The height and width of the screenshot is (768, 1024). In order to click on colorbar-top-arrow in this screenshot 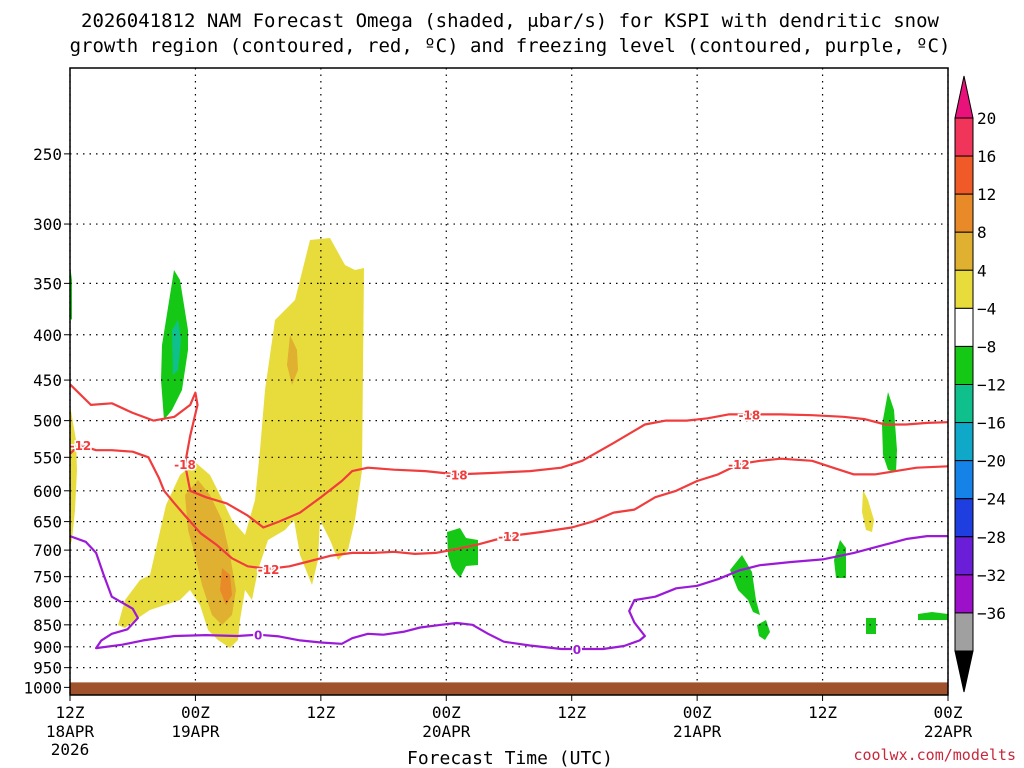, I will do `click(964, 97)`.